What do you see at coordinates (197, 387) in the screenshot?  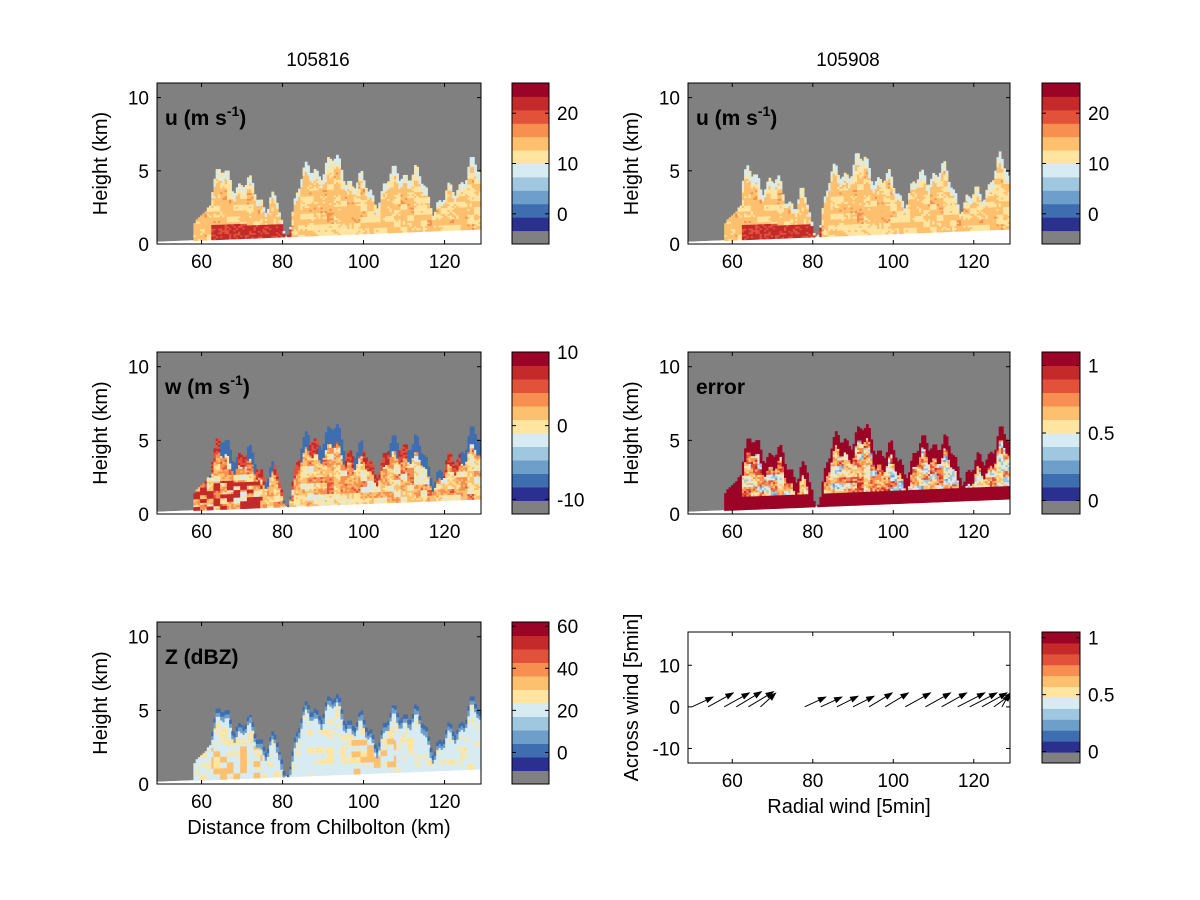 I see `panel-label-text: w (m s` at bounding box center [197, 387].